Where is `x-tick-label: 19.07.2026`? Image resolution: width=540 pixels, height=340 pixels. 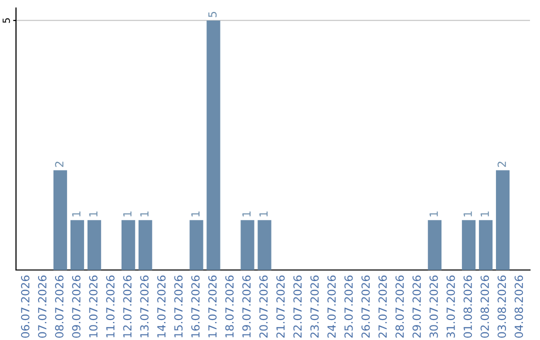 x-tick-label: 19.07.2026 is located at coordinates (246, 307).